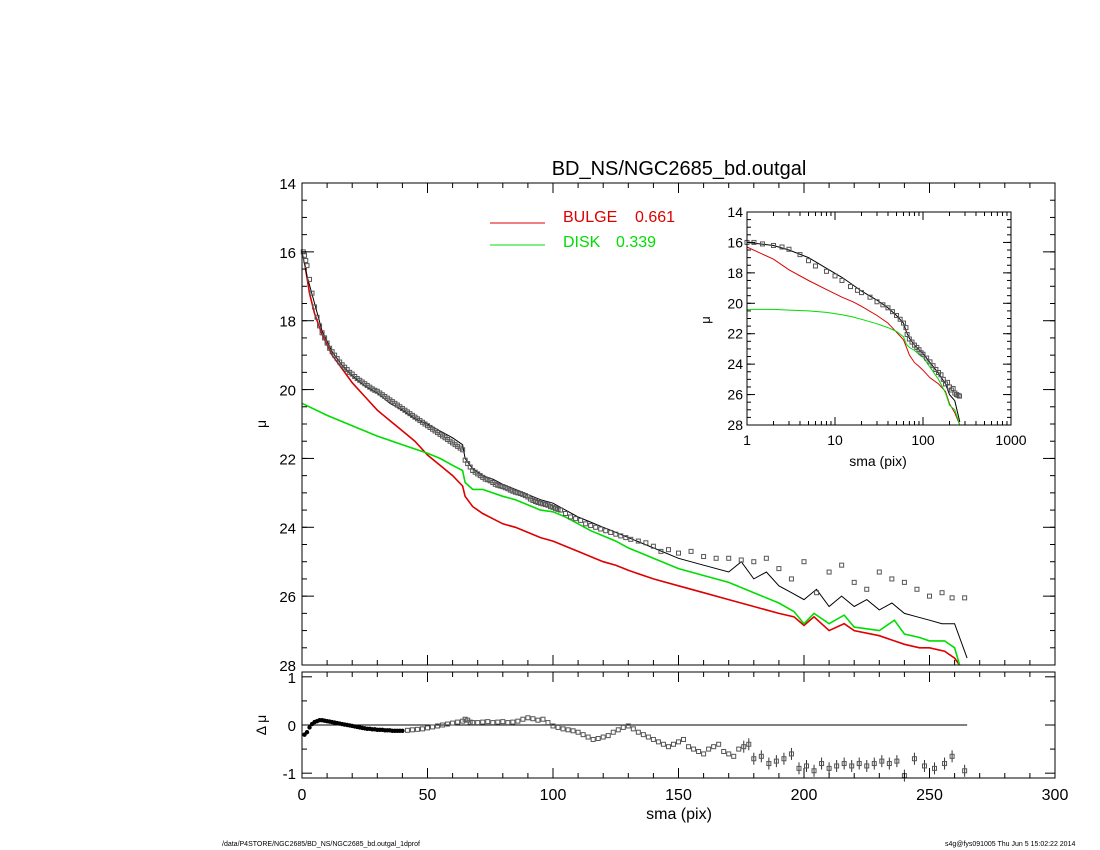 This screenshot has width=1100, height=850. What do you see at coordinates (582, 242) in the screenshot?
I see `legend-disk-label: DISK` at bounding box center [582, 242].